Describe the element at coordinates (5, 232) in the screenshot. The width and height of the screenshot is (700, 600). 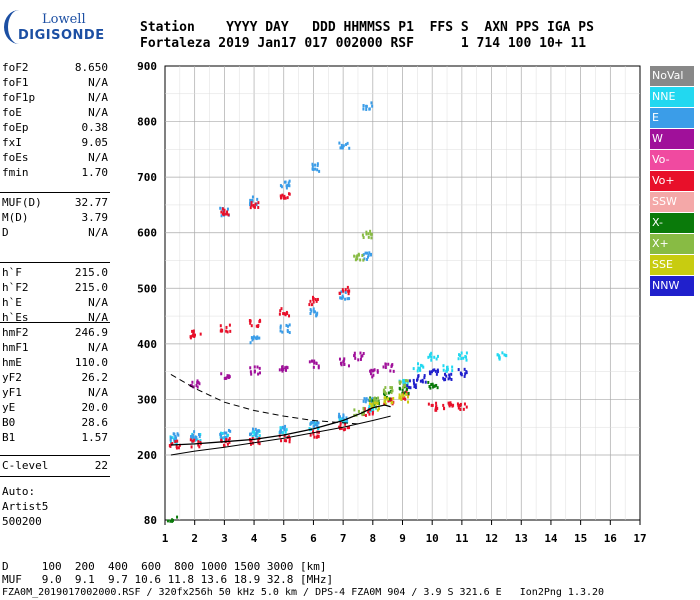
I see `param-name: D` at that location.